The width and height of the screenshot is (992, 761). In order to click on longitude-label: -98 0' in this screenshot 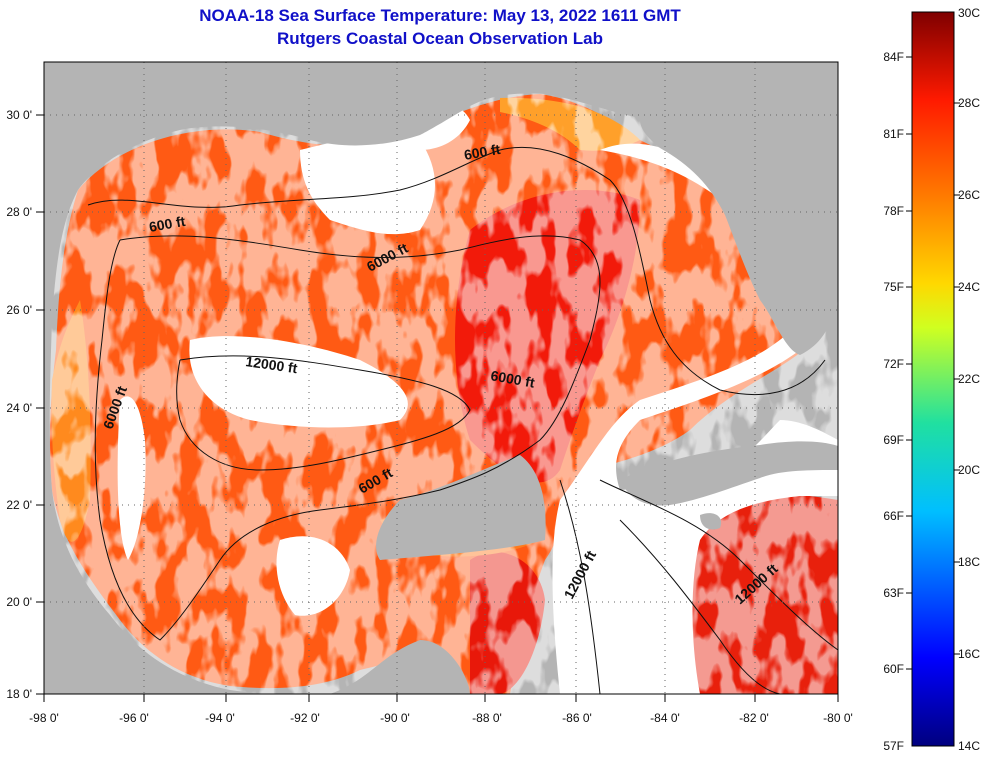, I will do `click(44, 718)`.